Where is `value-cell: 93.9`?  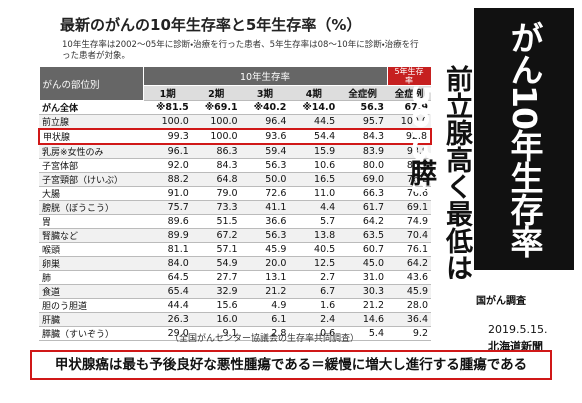
value-cell: 93.9 is located at coordinates (409, 151).